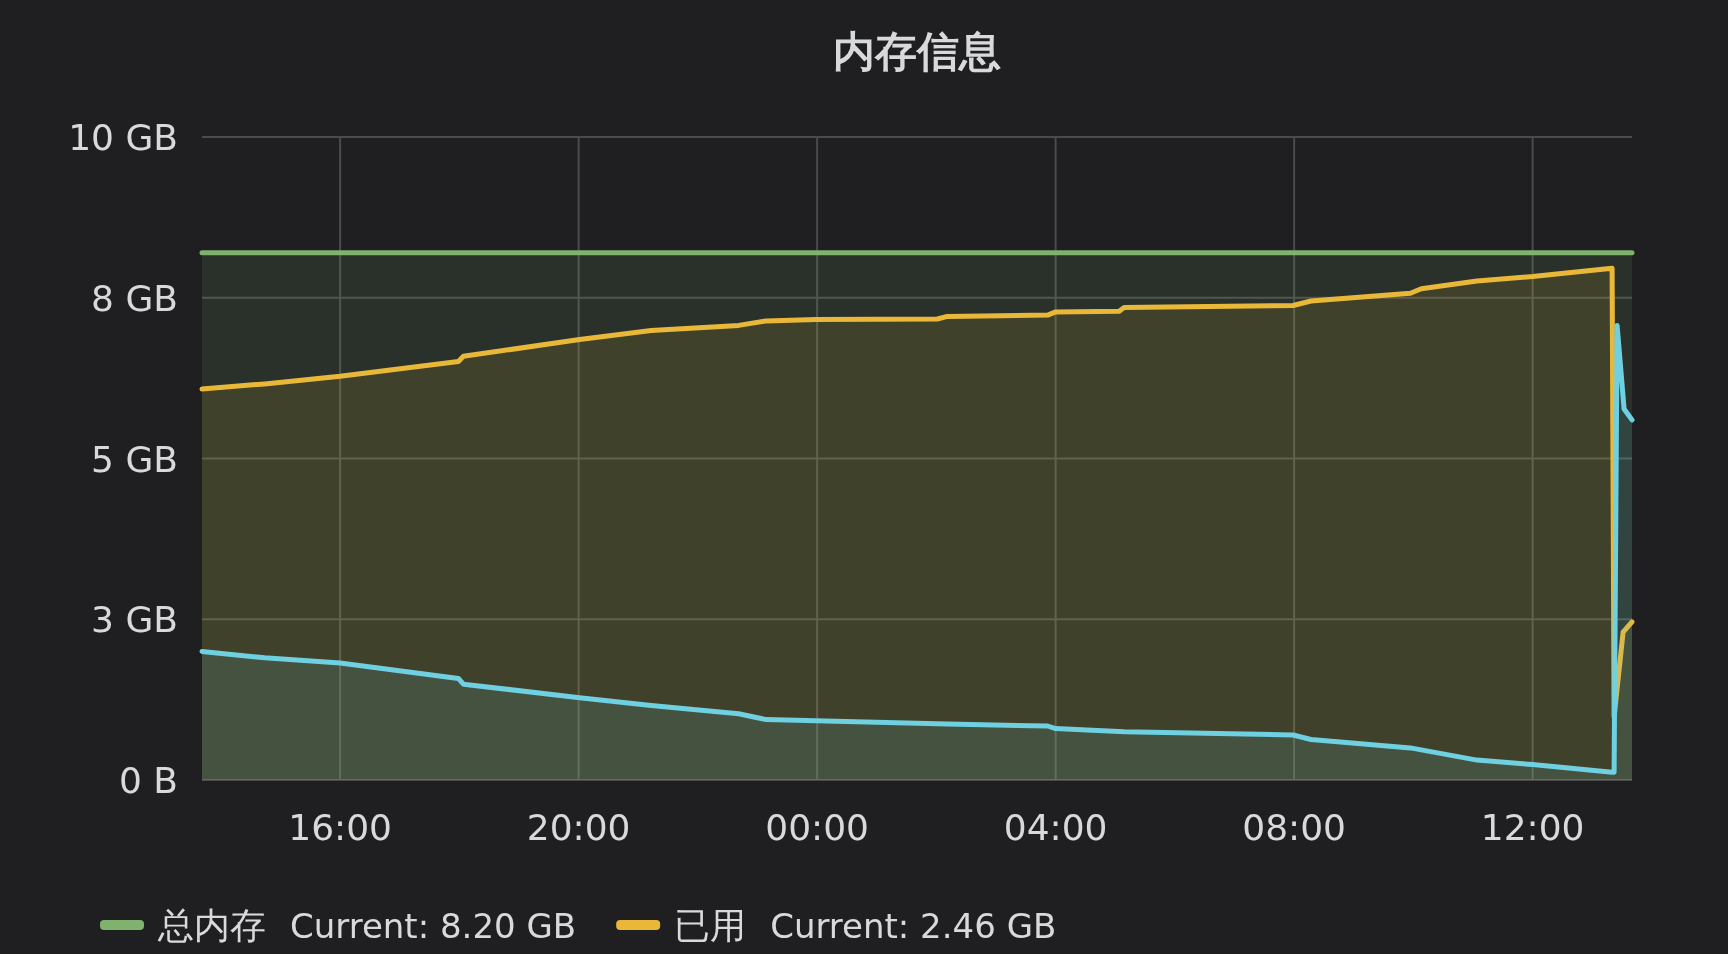 This screenshot has width=1728, height=954. I want to click on x-tick-label: 08:00, so click(1294, 827).